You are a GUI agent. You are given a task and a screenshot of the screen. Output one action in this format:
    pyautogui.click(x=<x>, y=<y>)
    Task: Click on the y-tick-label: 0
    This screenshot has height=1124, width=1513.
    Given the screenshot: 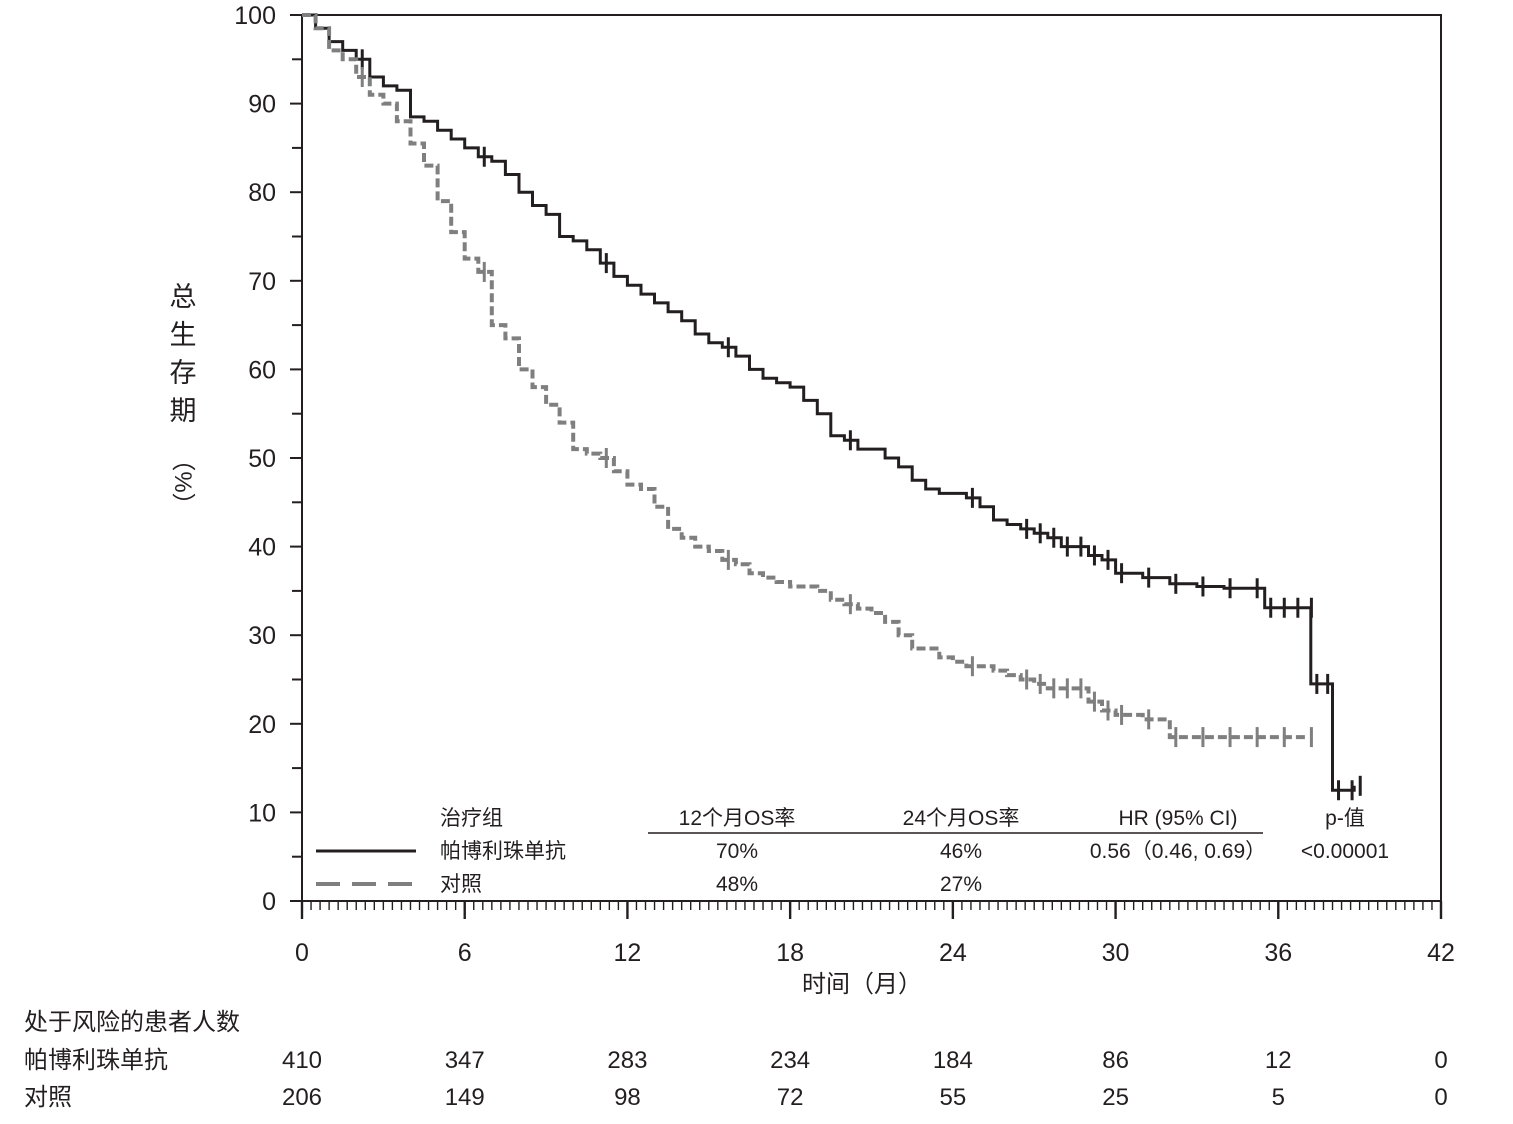 What is the action you would take?
    pyautogui.click(x=269, y=902)
    